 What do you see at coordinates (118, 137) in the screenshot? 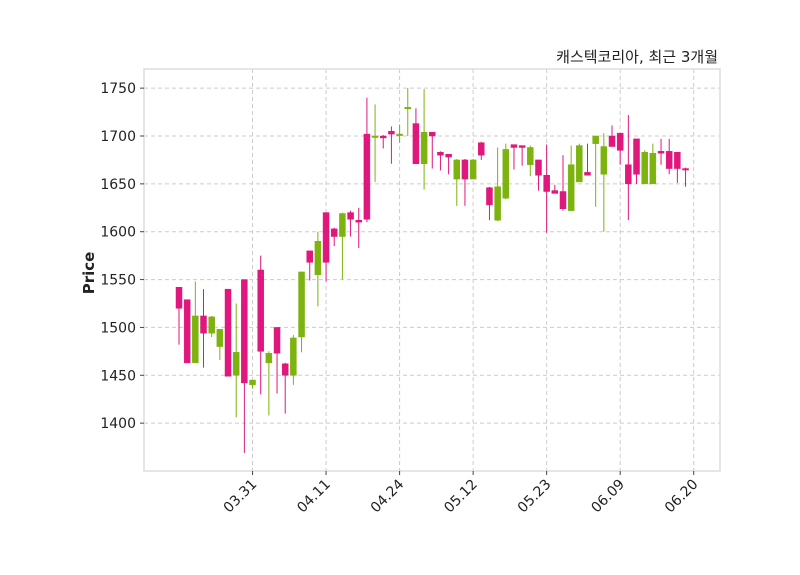
I see `y-tick-label: 1700` at bounding box center [118, 137].